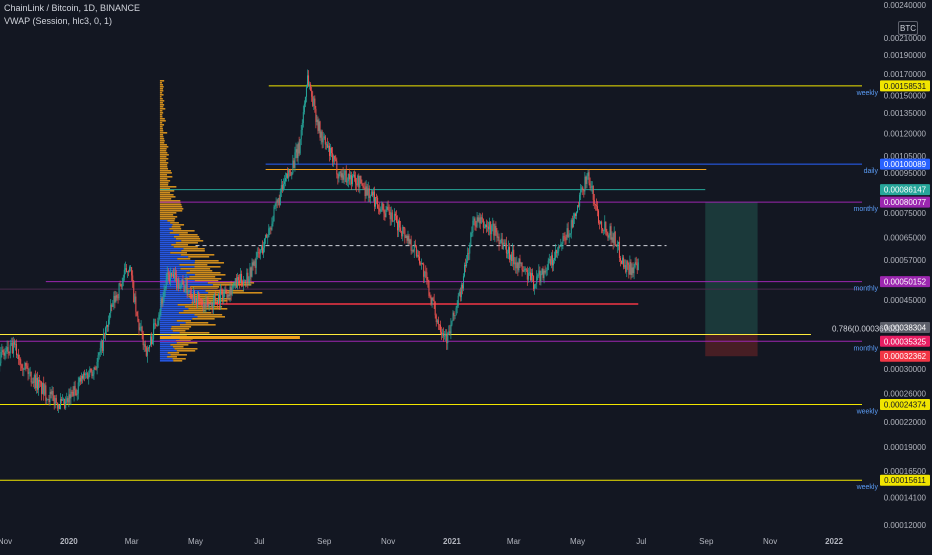 The width and height of the screenshot is (932, 555). What do you see at coordinates (867, 411) in the screenshot?
I see `level-tag-weekly: weekly` at bounding box center [867, 411].